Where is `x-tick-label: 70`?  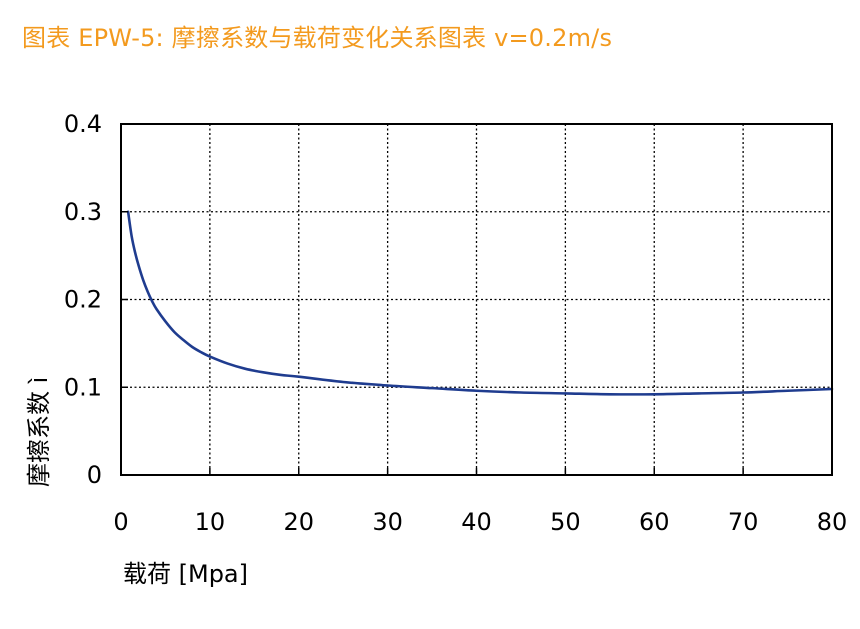
x-tick-label: 70 is located at coordinates (743, 522).